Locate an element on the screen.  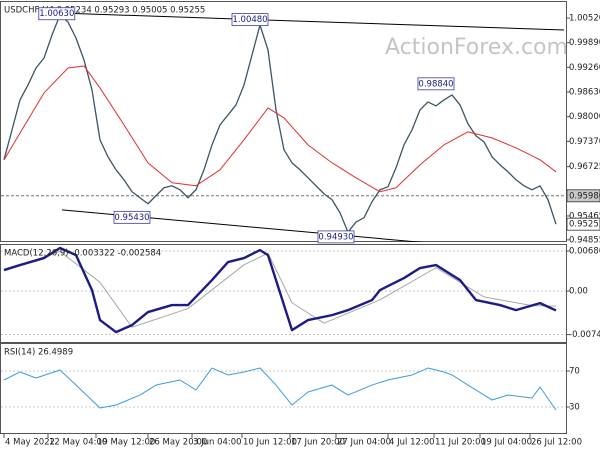
y-tick-label: 0.94855 is located at coordinates (584, 240).